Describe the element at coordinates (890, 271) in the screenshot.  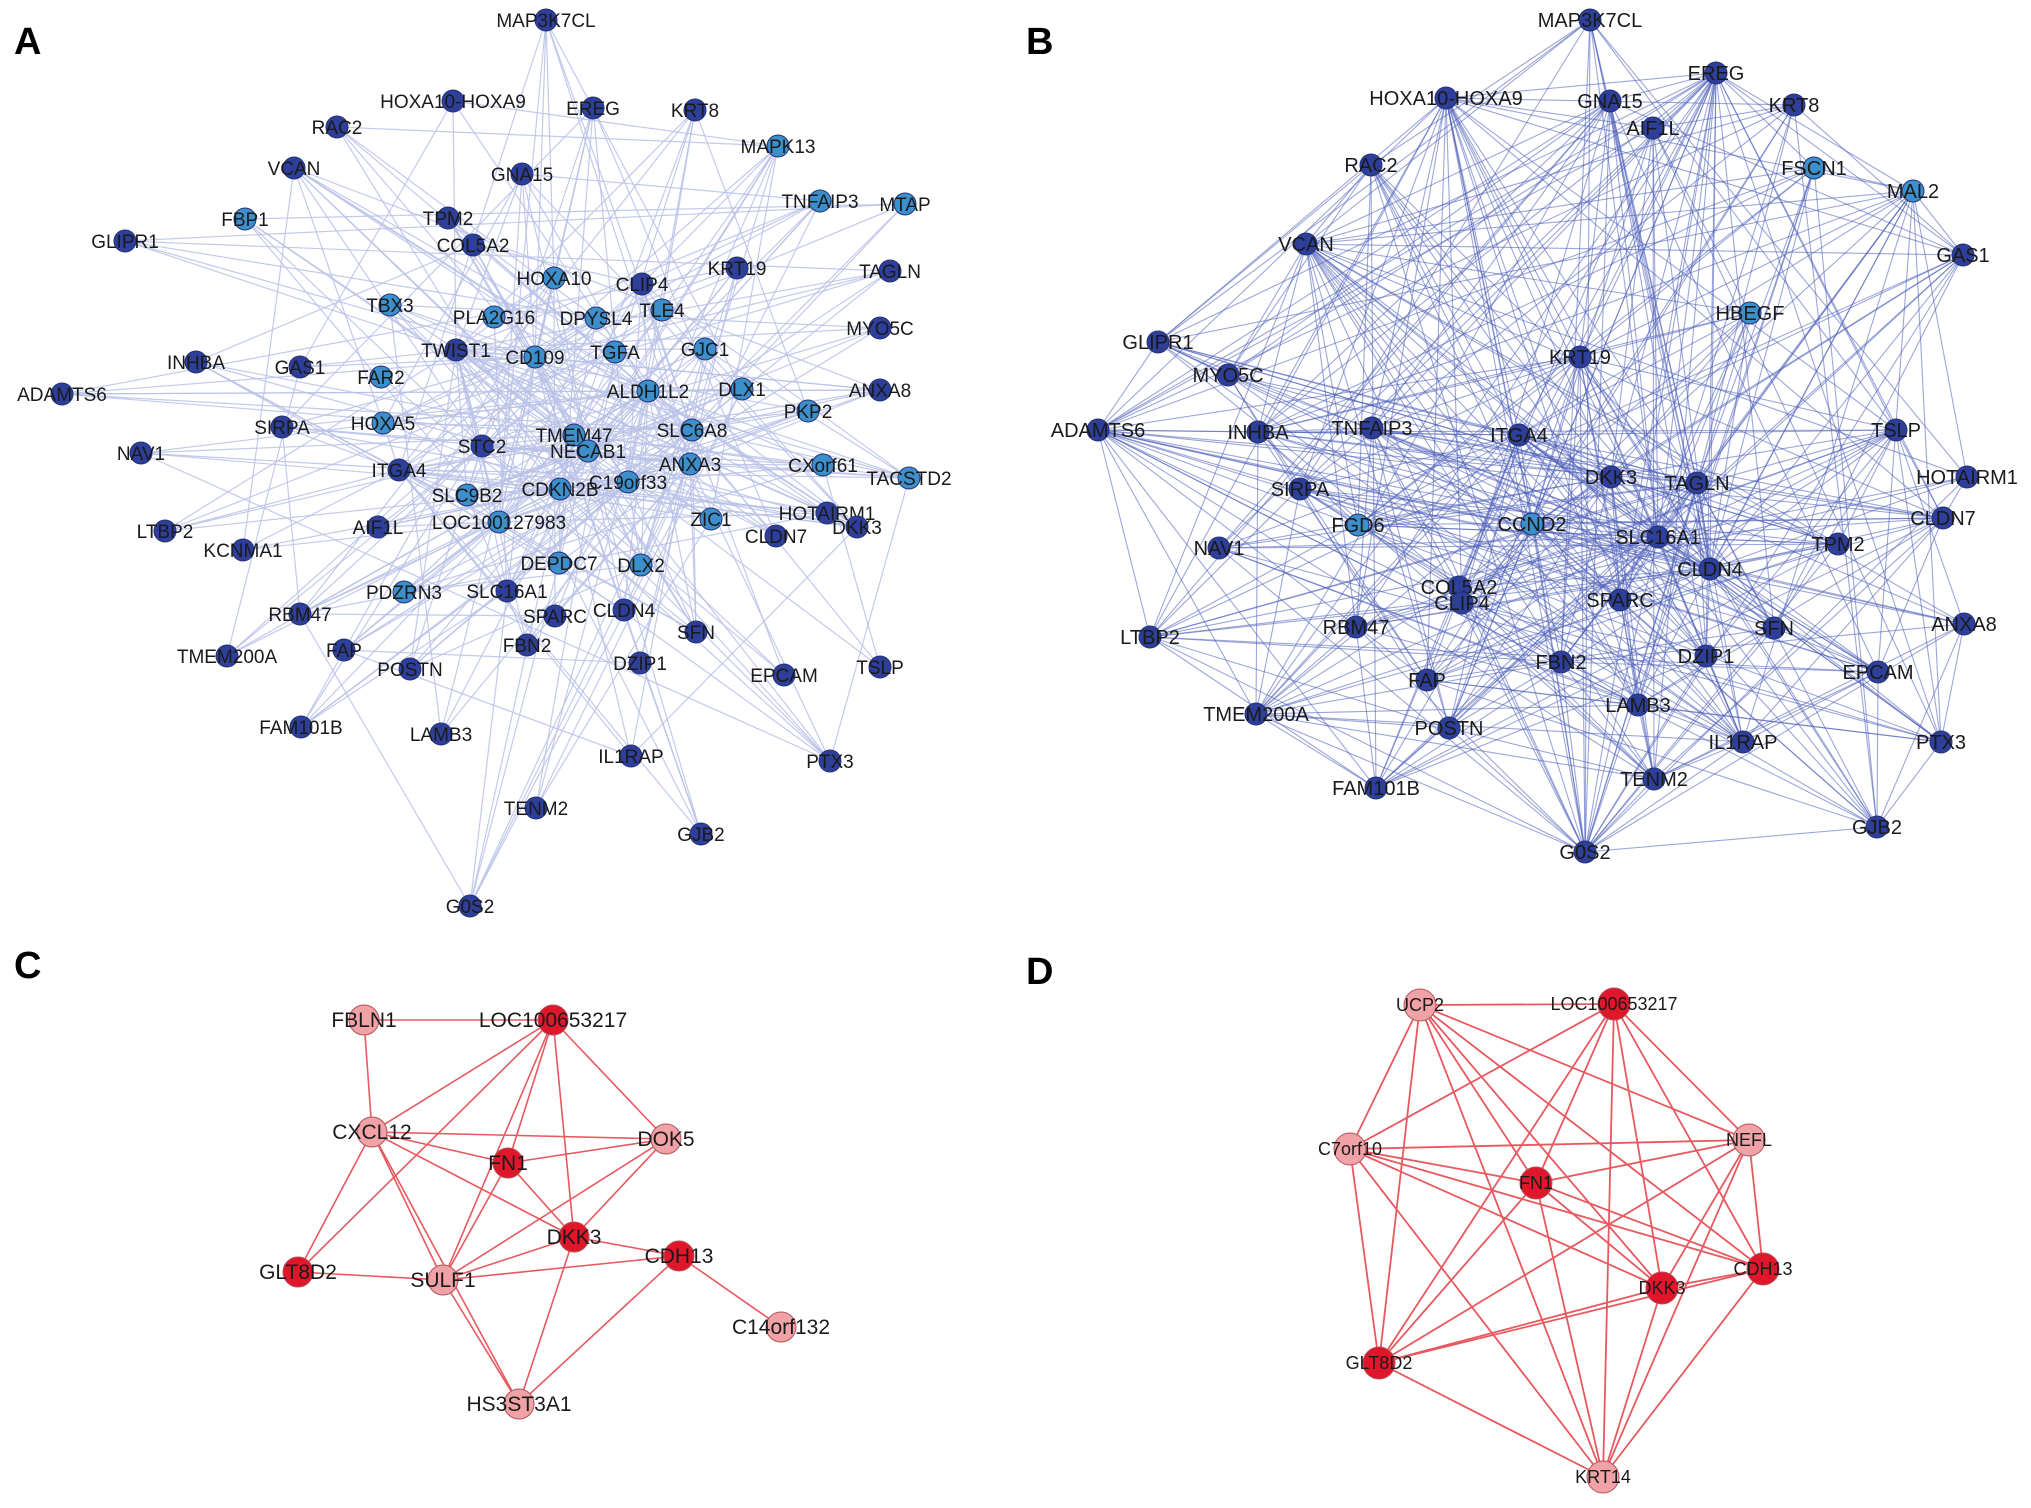
I see `node-tagln` at that location.